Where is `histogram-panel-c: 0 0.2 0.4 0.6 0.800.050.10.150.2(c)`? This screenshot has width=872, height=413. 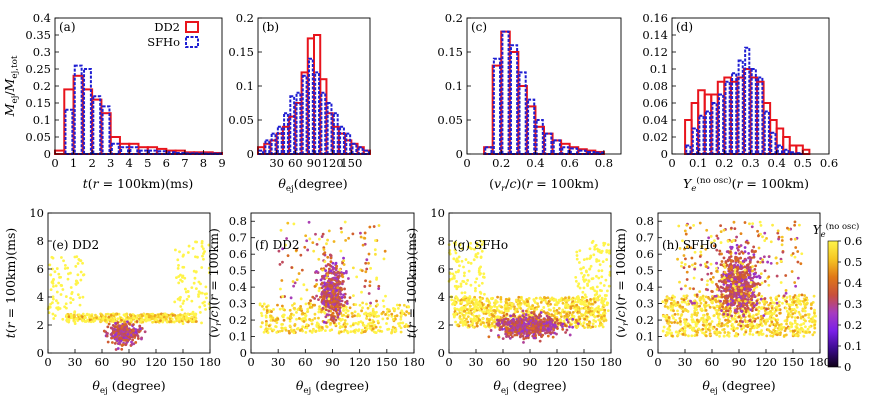 histogram-panel-c: 0 0.2 0.4 0.6 0.800.050.10.150.2(c) is located at coordinates (529, 90).